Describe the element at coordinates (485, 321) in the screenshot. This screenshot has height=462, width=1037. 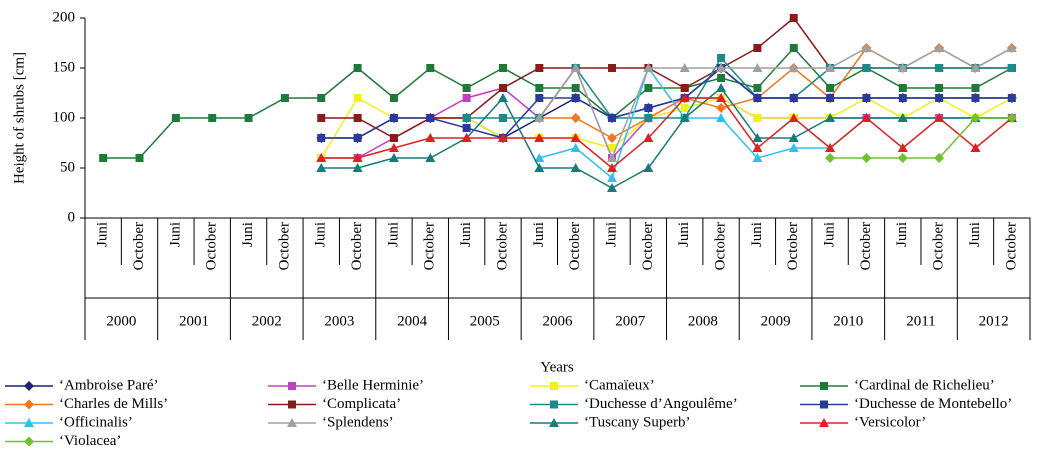
I see `x-group-label: 2005` at that location.